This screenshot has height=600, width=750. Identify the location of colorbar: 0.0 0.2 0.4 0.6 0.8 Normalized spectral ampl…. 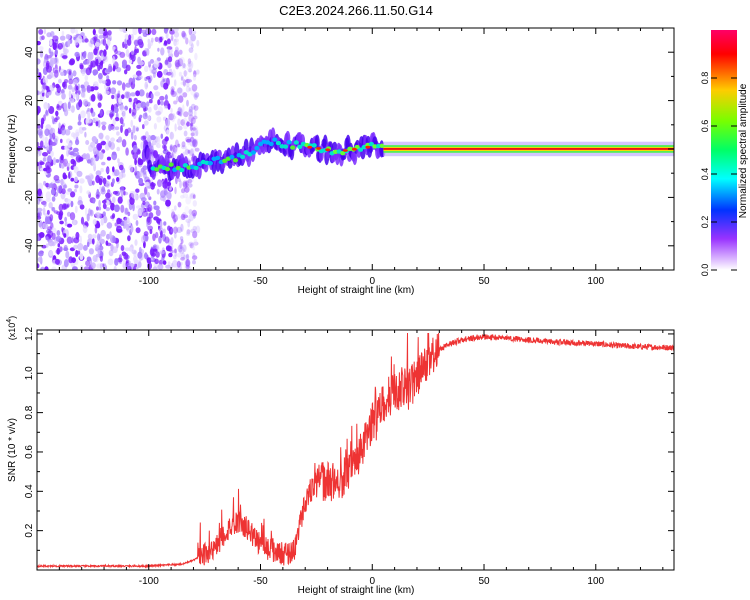
(724, 153).